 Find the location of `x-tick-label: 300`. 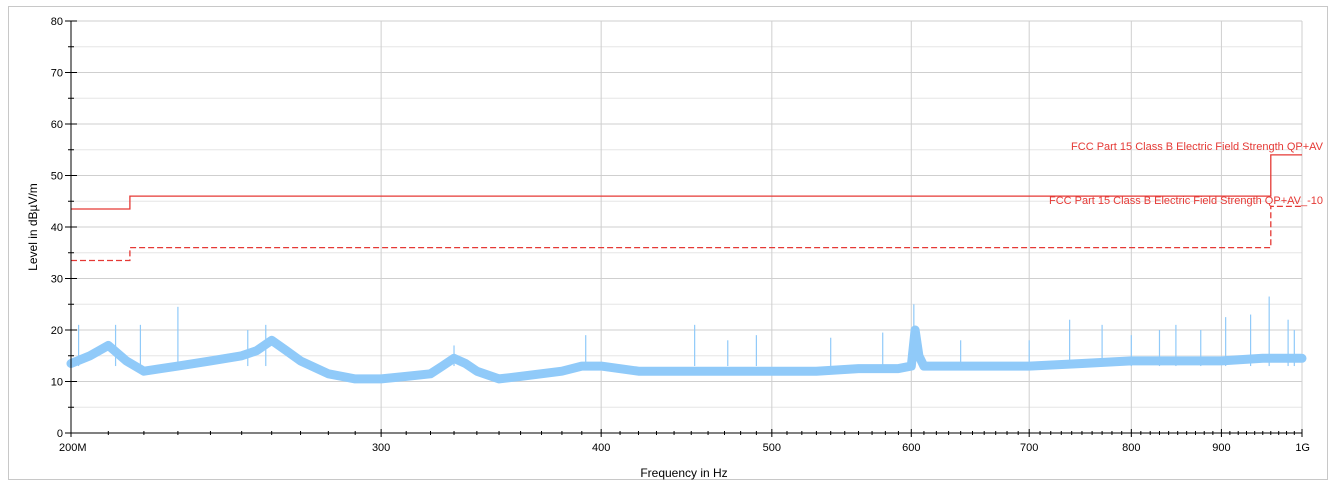

x-tick-label: 300 is located at coordinates (381, 448).